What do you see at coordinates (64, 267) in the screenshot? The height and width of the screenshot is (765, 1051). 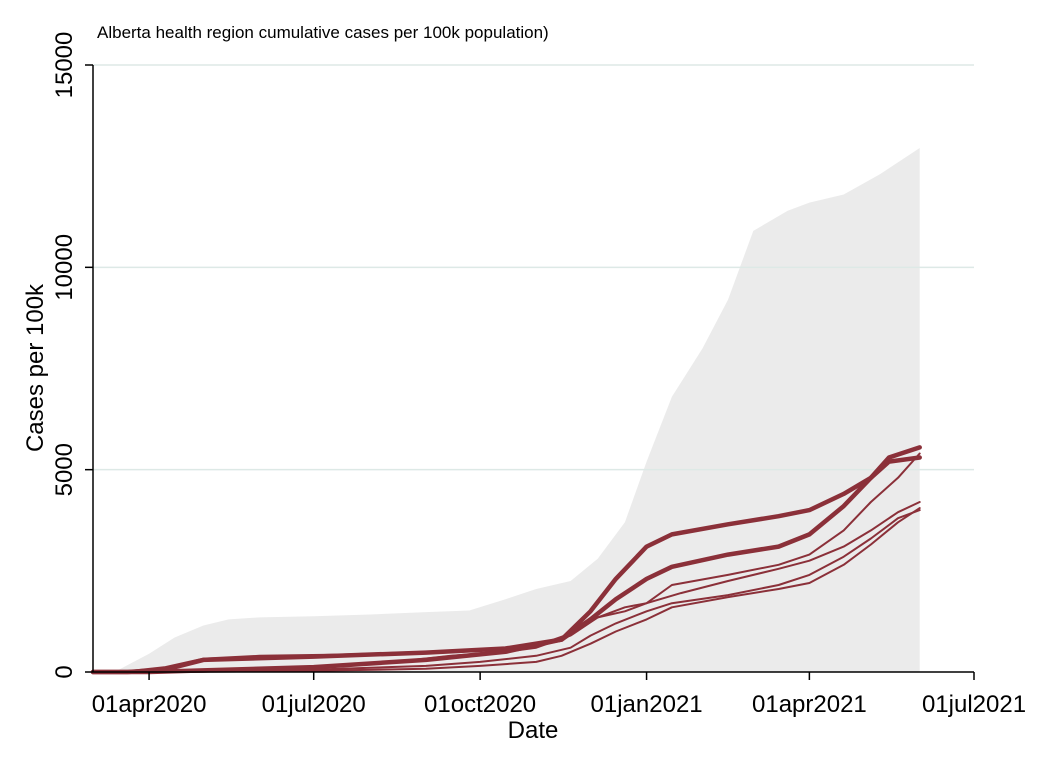 I see `y-tick-label-2: 10000` at bounding box center [64, 267].